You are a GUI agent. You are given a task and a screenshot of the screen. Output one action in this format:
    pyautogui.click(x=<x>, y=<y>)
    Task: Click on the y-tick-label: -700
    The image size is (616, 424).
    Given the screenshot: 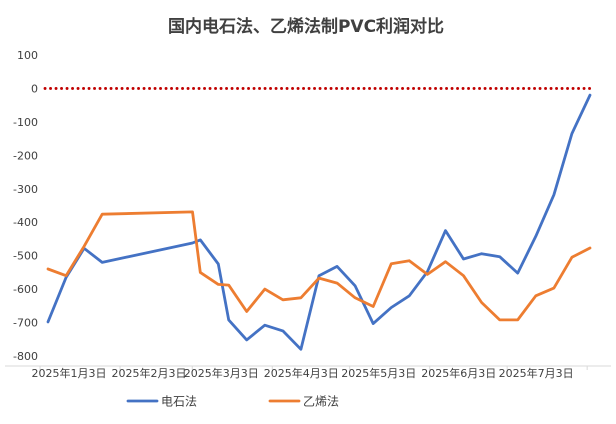 What is the action you would take?
    pyautogui.click(x=25, y=323)
    